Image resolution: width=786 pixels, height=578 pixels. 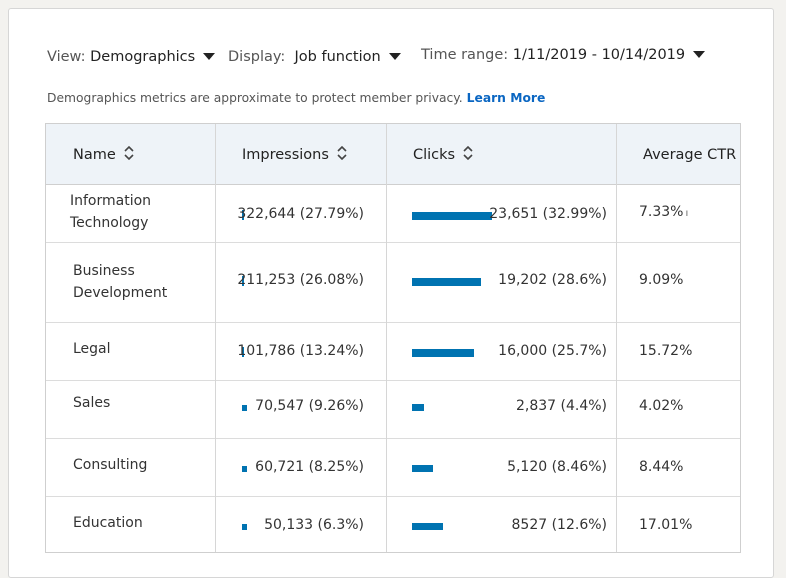 I want to click on row-name: Legal, so click(x=92, y=349).